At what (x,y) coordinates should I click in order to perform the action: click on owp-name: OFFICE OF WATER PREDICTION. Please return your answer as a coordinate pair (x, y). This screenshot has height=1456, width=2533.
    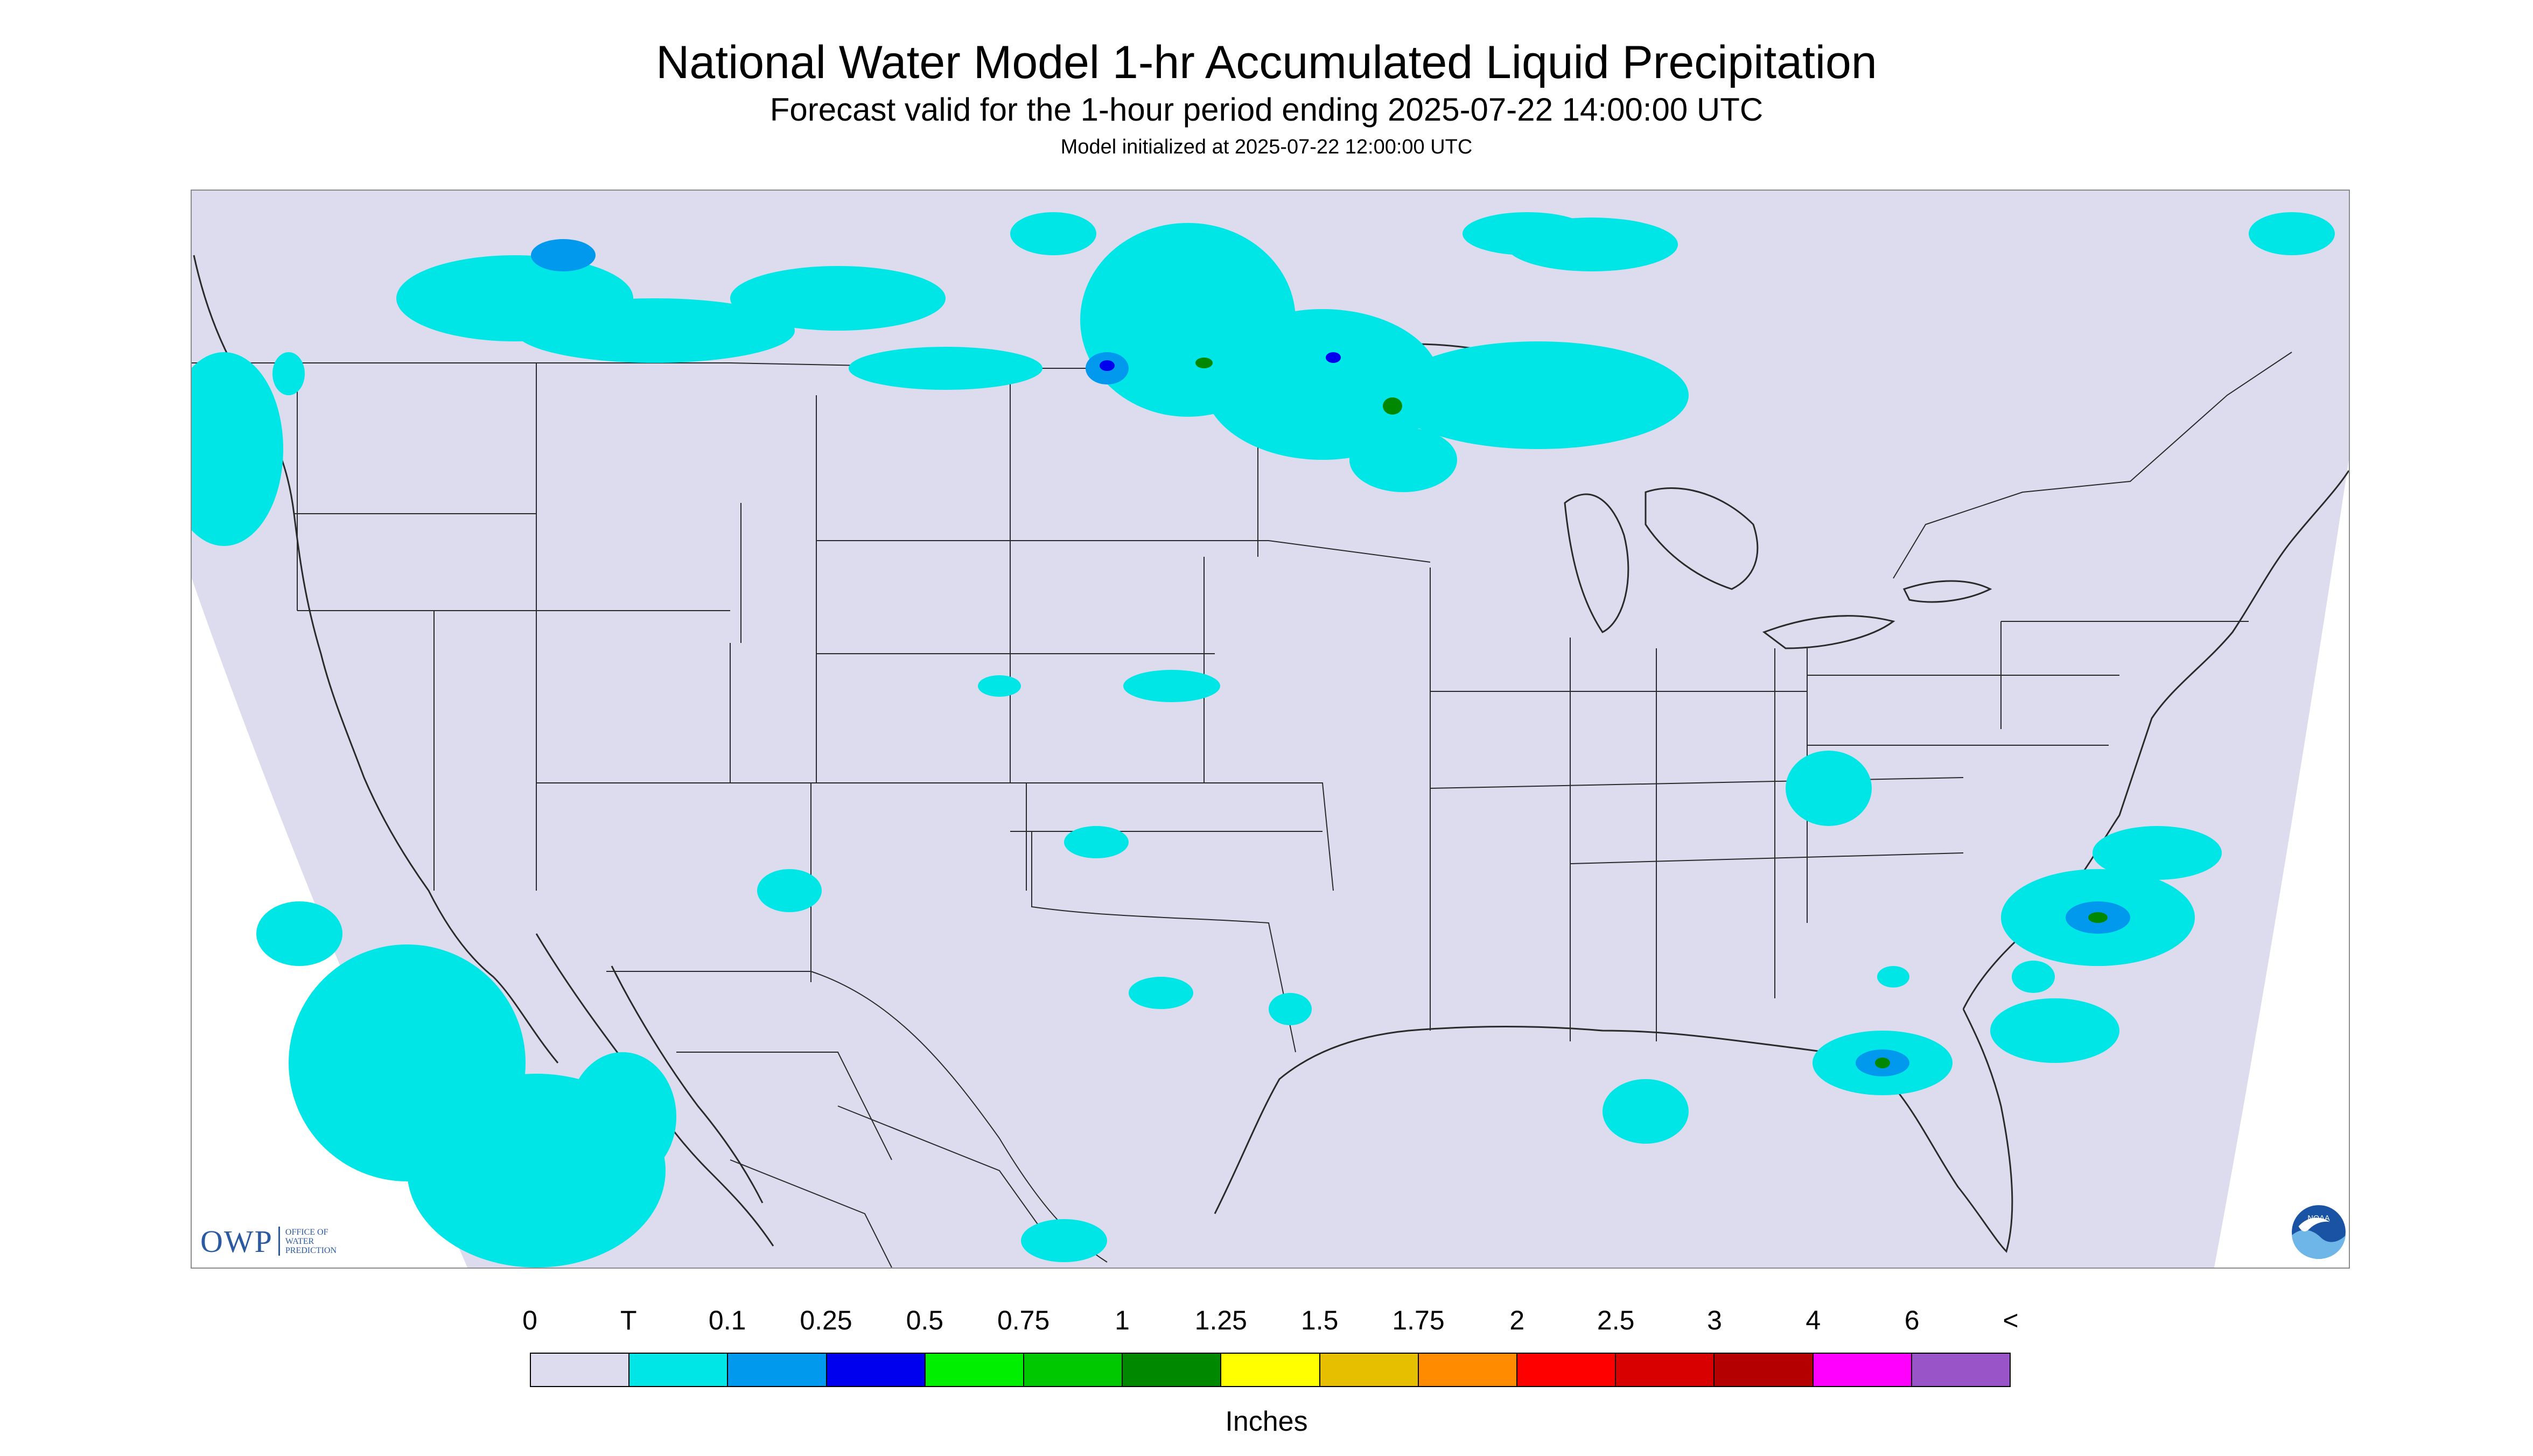
    Looking at the image, I should click on (311, 1241).